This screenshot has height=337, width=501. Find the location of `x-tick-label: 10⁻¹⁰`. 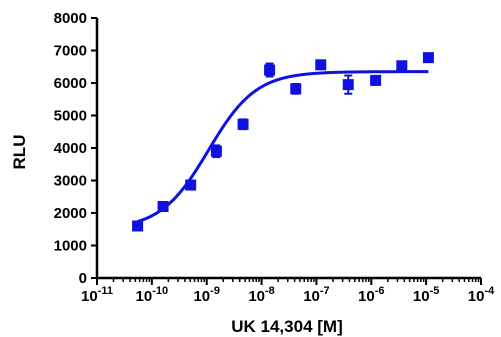

x-tick-label: 10⁻¹⁰ is located at coordinates (152, 295).